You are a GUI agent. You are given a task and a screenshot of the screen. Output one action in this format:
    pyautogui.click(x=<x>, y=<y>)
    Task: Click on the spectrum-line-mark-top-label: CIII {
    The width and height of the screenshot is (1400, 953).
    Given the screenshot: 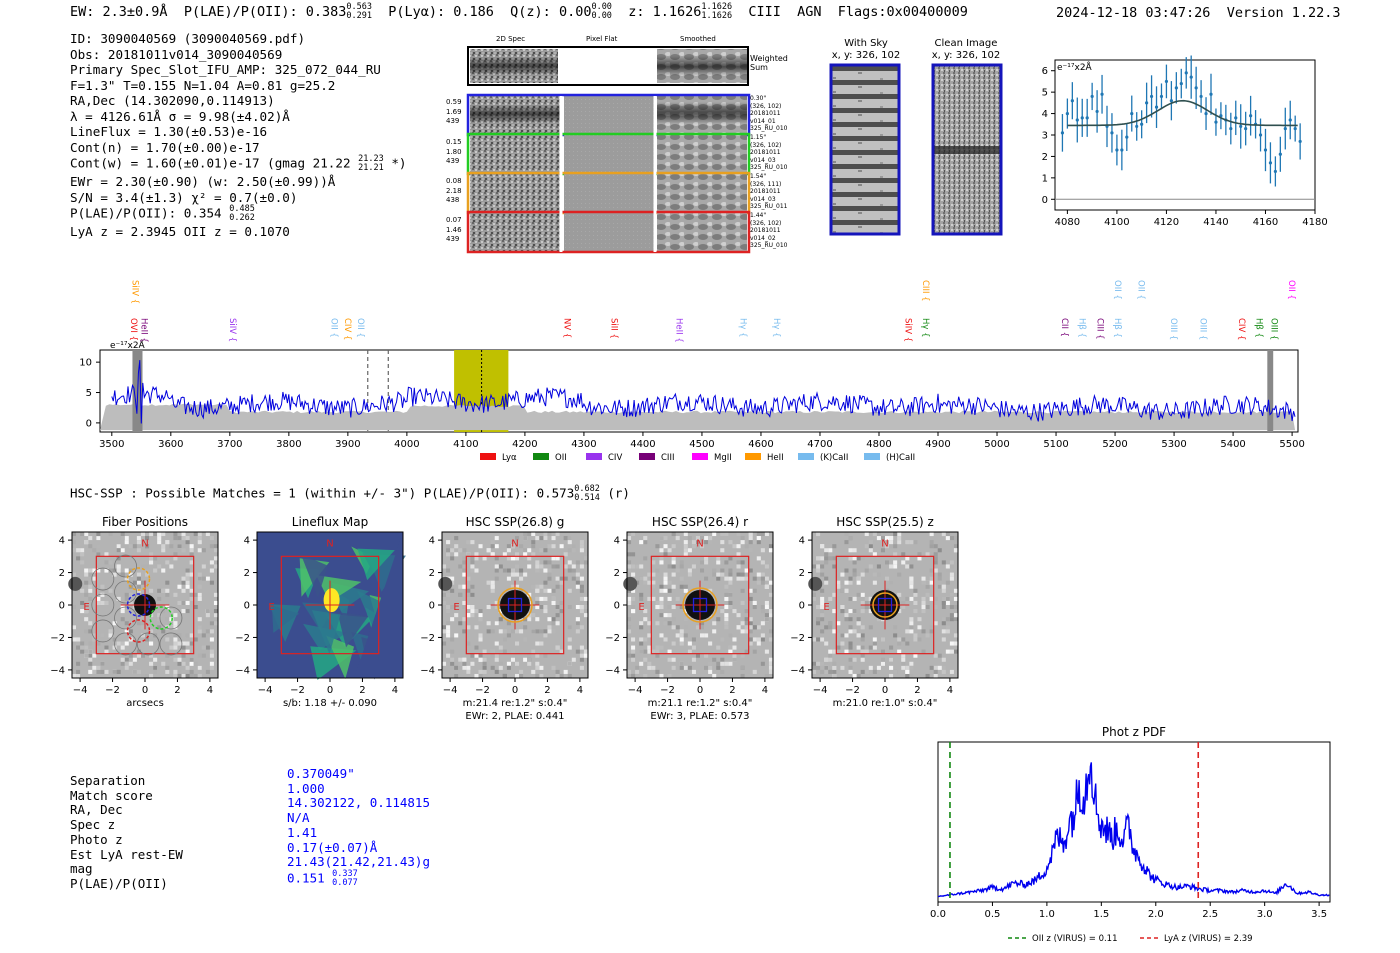 What is the action you would take?
    pyautogui.click(x=925, y=291)
    